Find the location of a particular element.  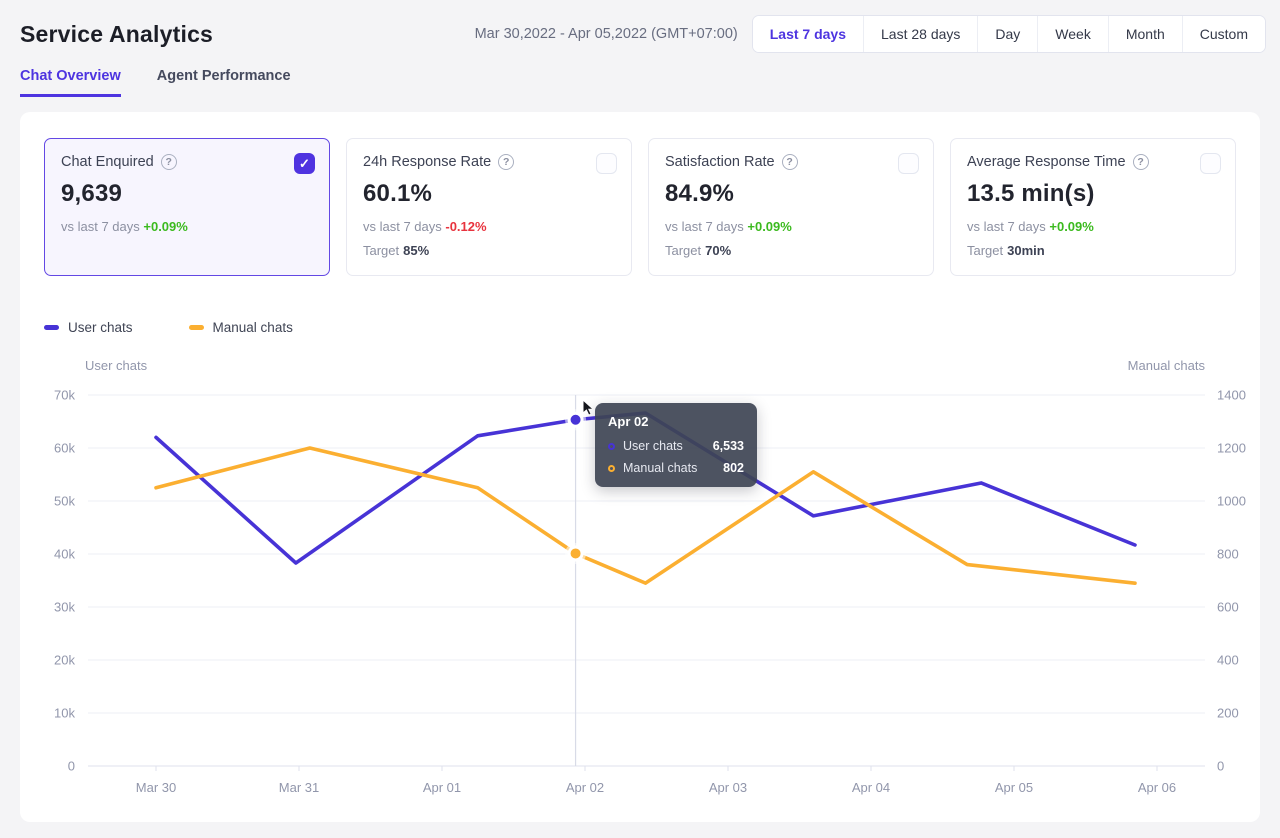

legend-item-manual-chats: Manual chats is located at coordinates (240, 327).